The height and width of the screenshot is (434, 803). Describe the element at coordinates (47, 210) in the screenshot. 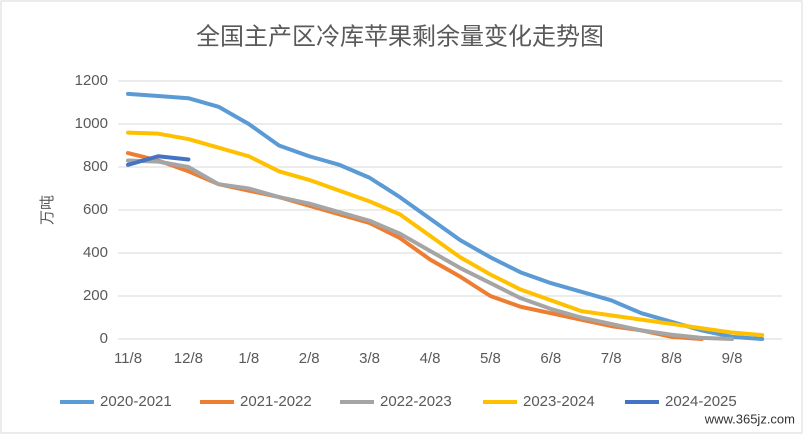

I see `y-axis-label: 万吨` at that location.